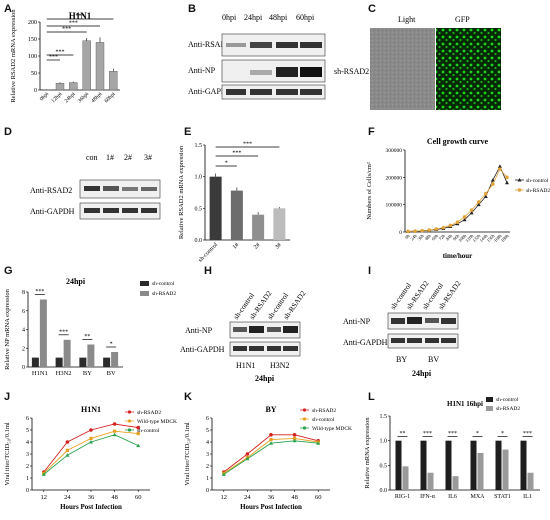 The width and height of the screenshot is (550, 520). Describe the element at coordinates (384, 466) in the screenshot. I see `chart-l-ytick-label-1: 0.5` at that location.